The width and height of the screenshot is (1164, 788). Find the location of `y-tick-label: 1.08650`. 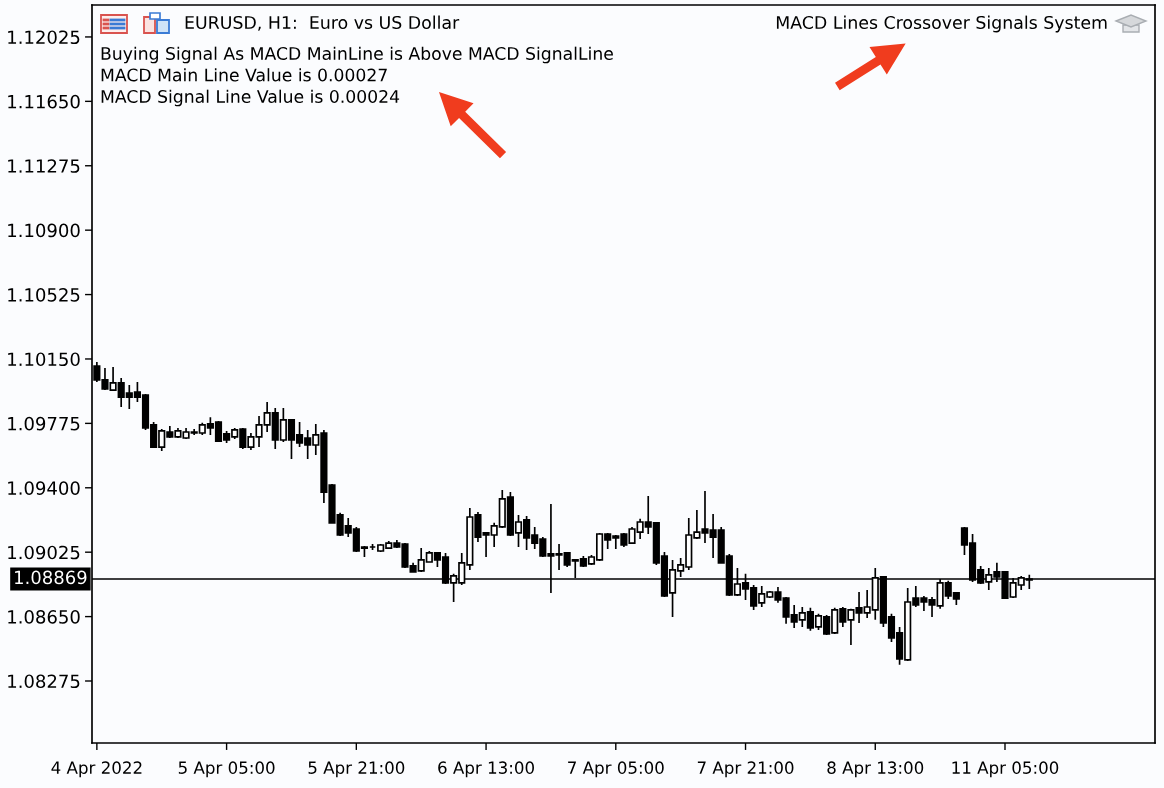

y-tick-label: 1.08650 is located at coordinates (44, 617).